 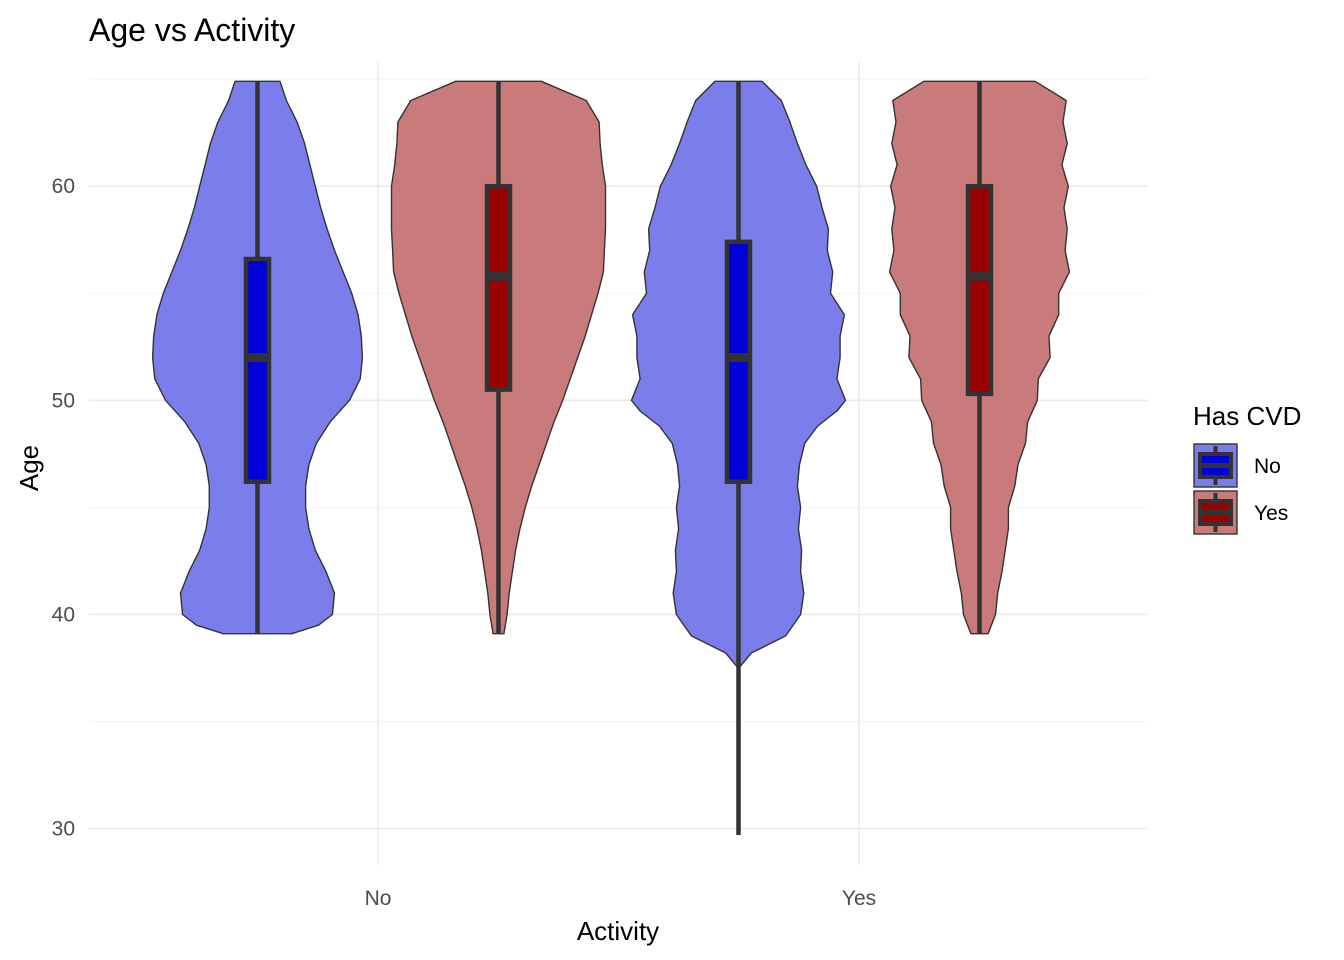 What do you see at coordinates (63, 186) in the screenshot?
I see `y-tick-label-3: 60` at bounding box center [63, 186].